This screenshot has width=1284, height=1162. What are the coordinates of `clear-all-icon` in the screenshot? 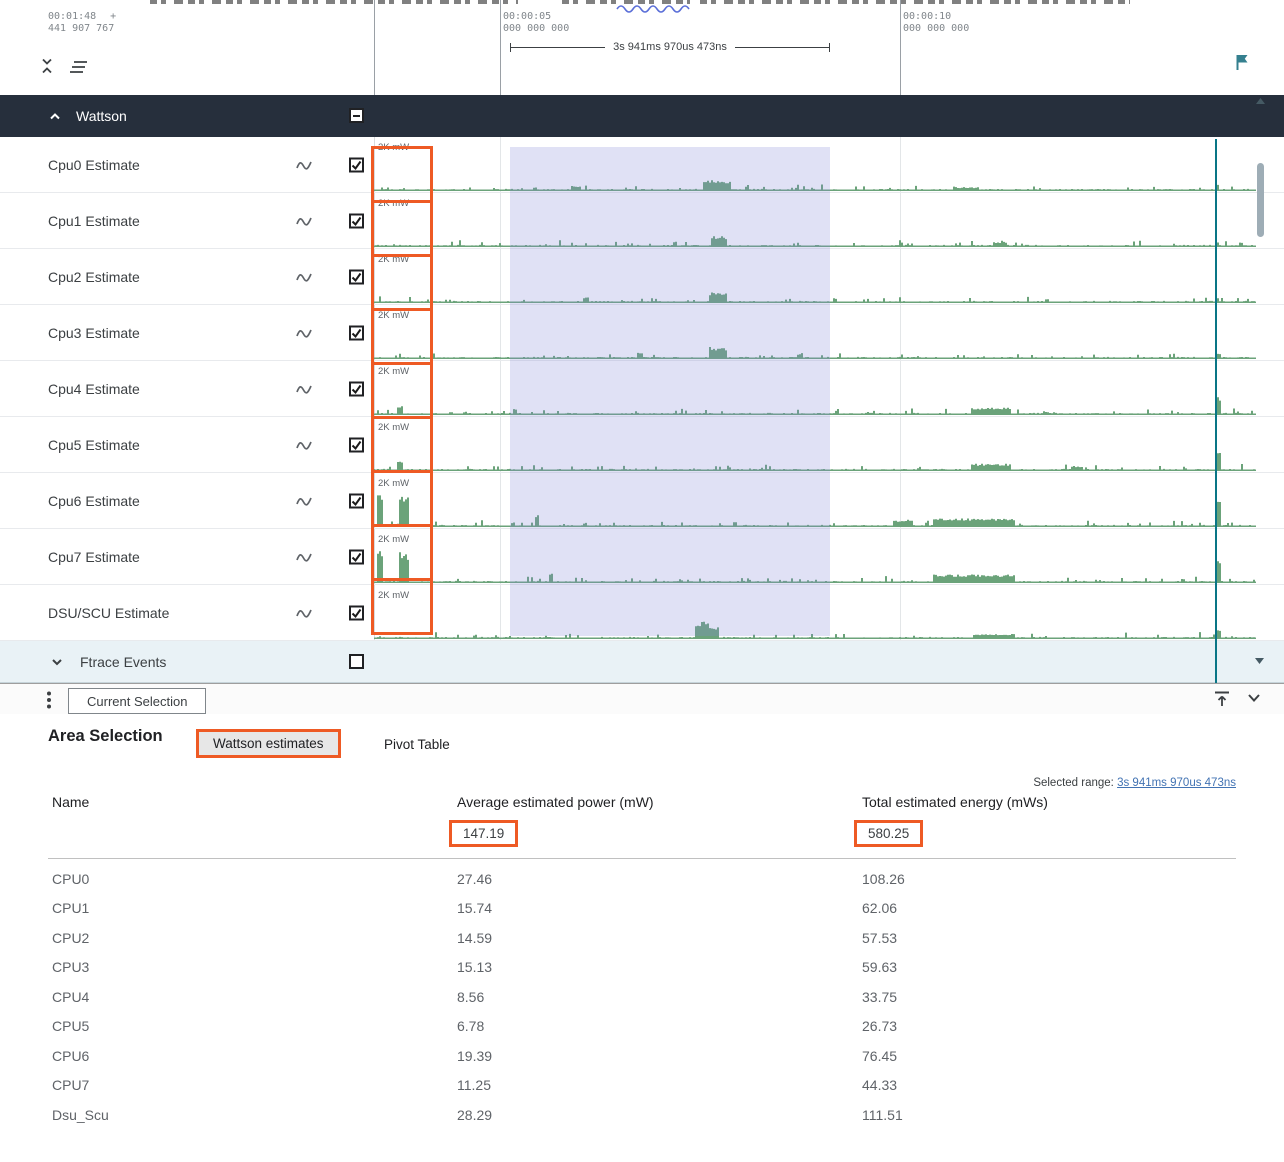 It's located at (79, 67).